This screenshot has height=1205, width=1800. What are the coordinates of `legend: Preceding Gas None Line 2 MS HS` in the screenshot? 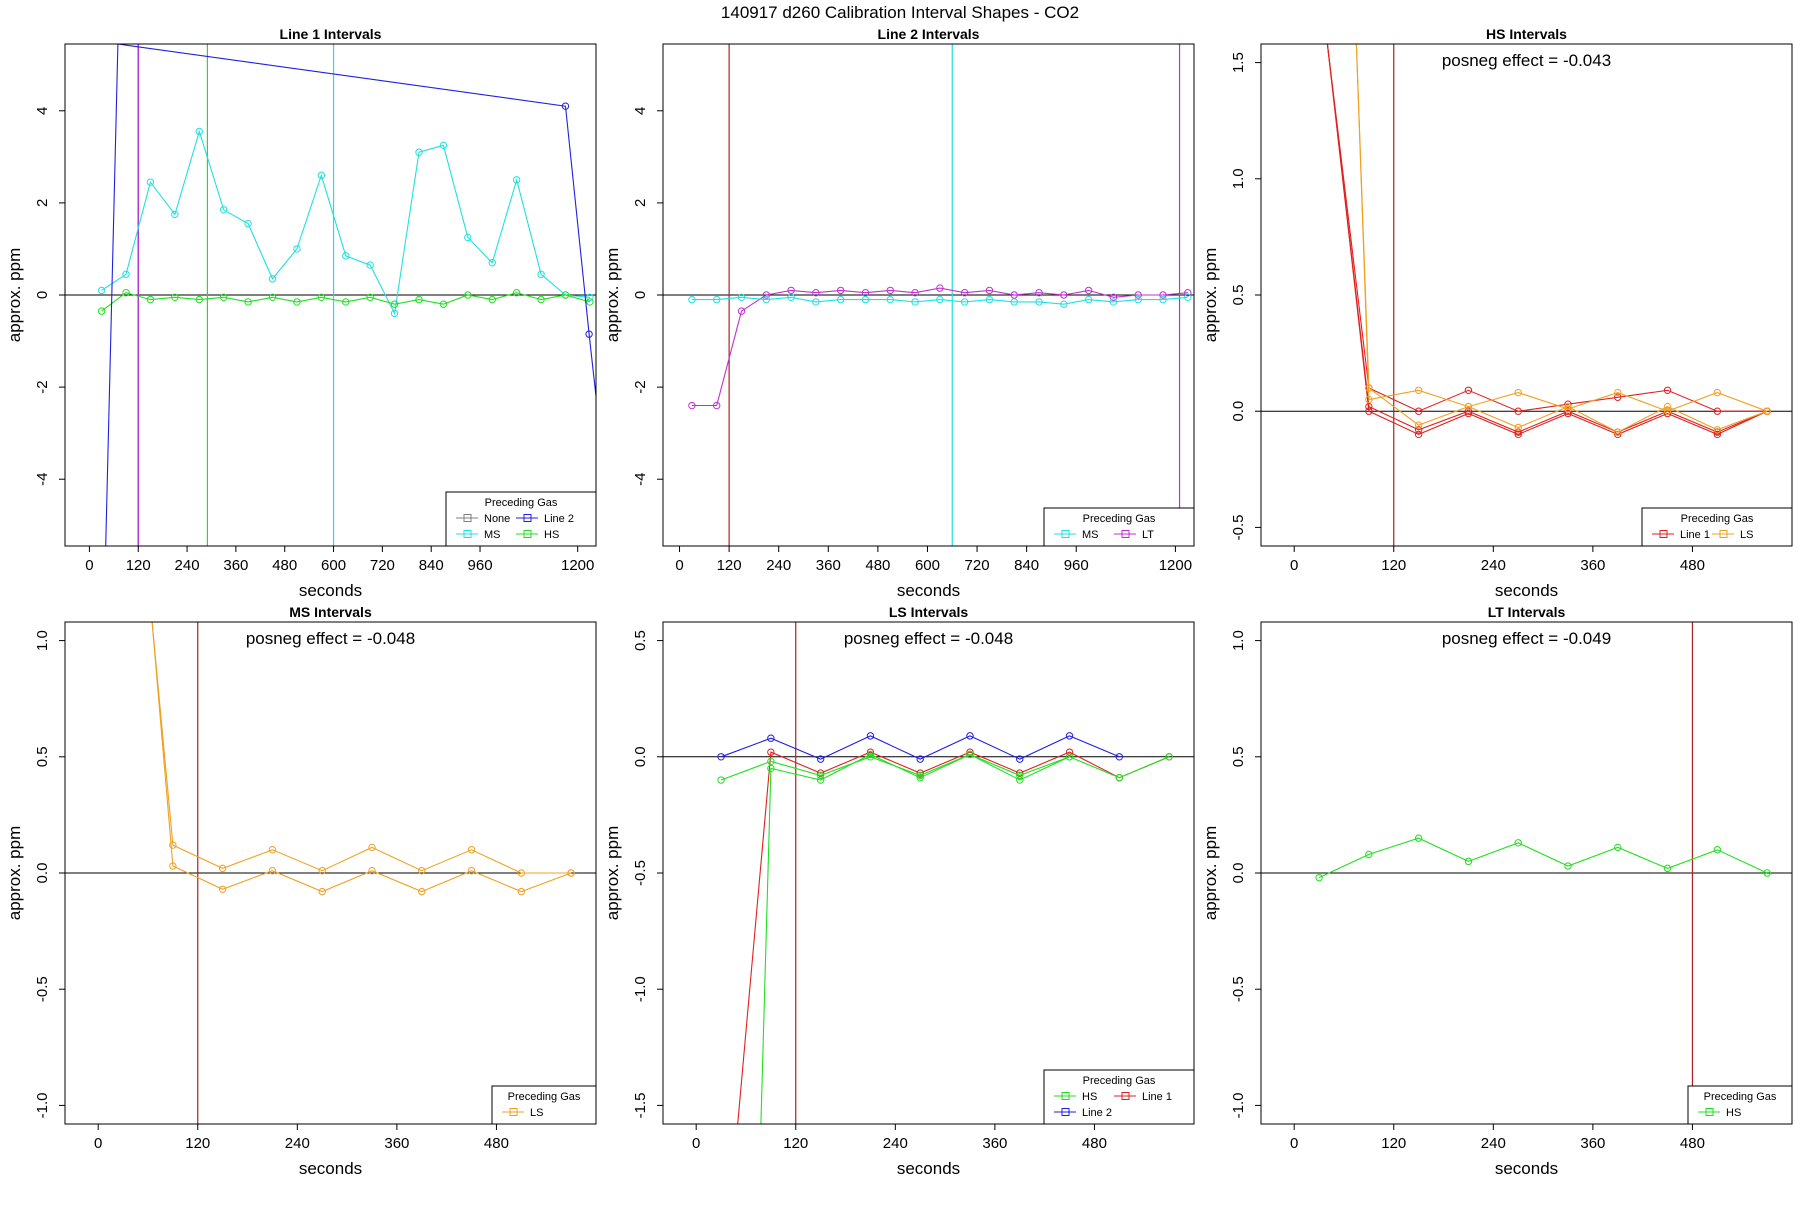 It's located at (521, 519).